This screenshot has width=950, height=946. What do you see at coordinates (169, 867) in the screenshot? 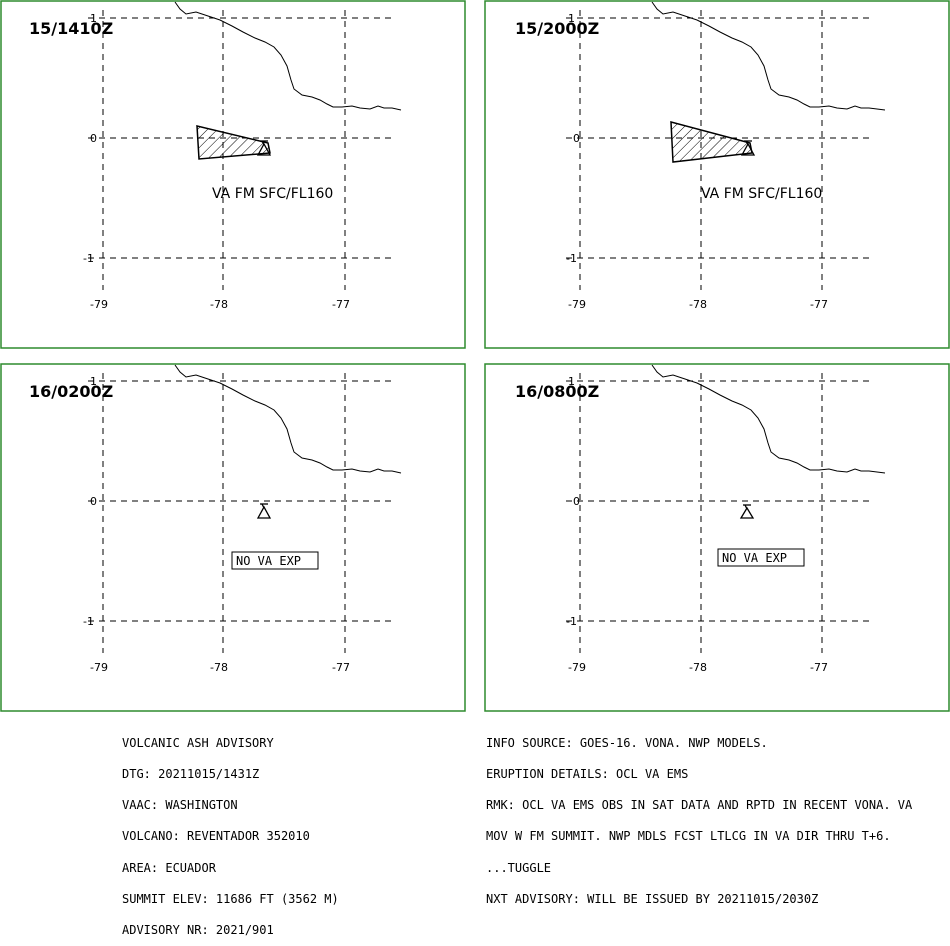
I see `advisory-area: AREA: ECUADOR` at bounding box center [169, 867].